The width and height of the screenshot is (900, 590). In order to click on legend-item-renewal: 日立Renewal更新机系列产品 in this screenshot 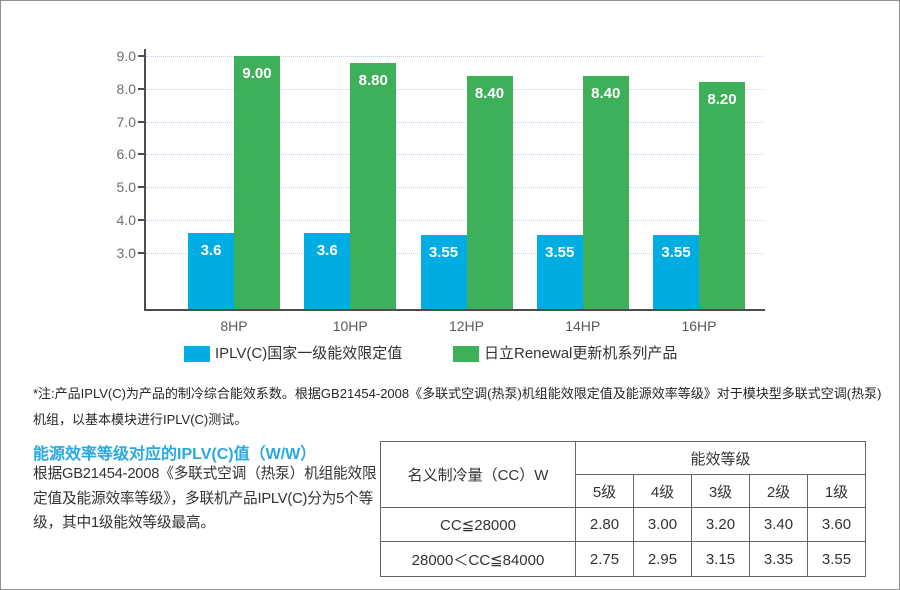, I will do `click(565, 354)`.